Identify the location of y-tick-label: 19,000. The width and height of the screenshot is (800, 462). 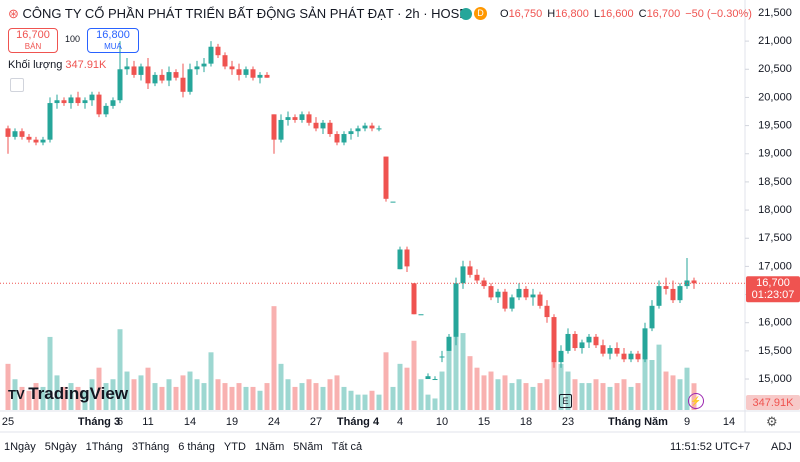
(775, 154).